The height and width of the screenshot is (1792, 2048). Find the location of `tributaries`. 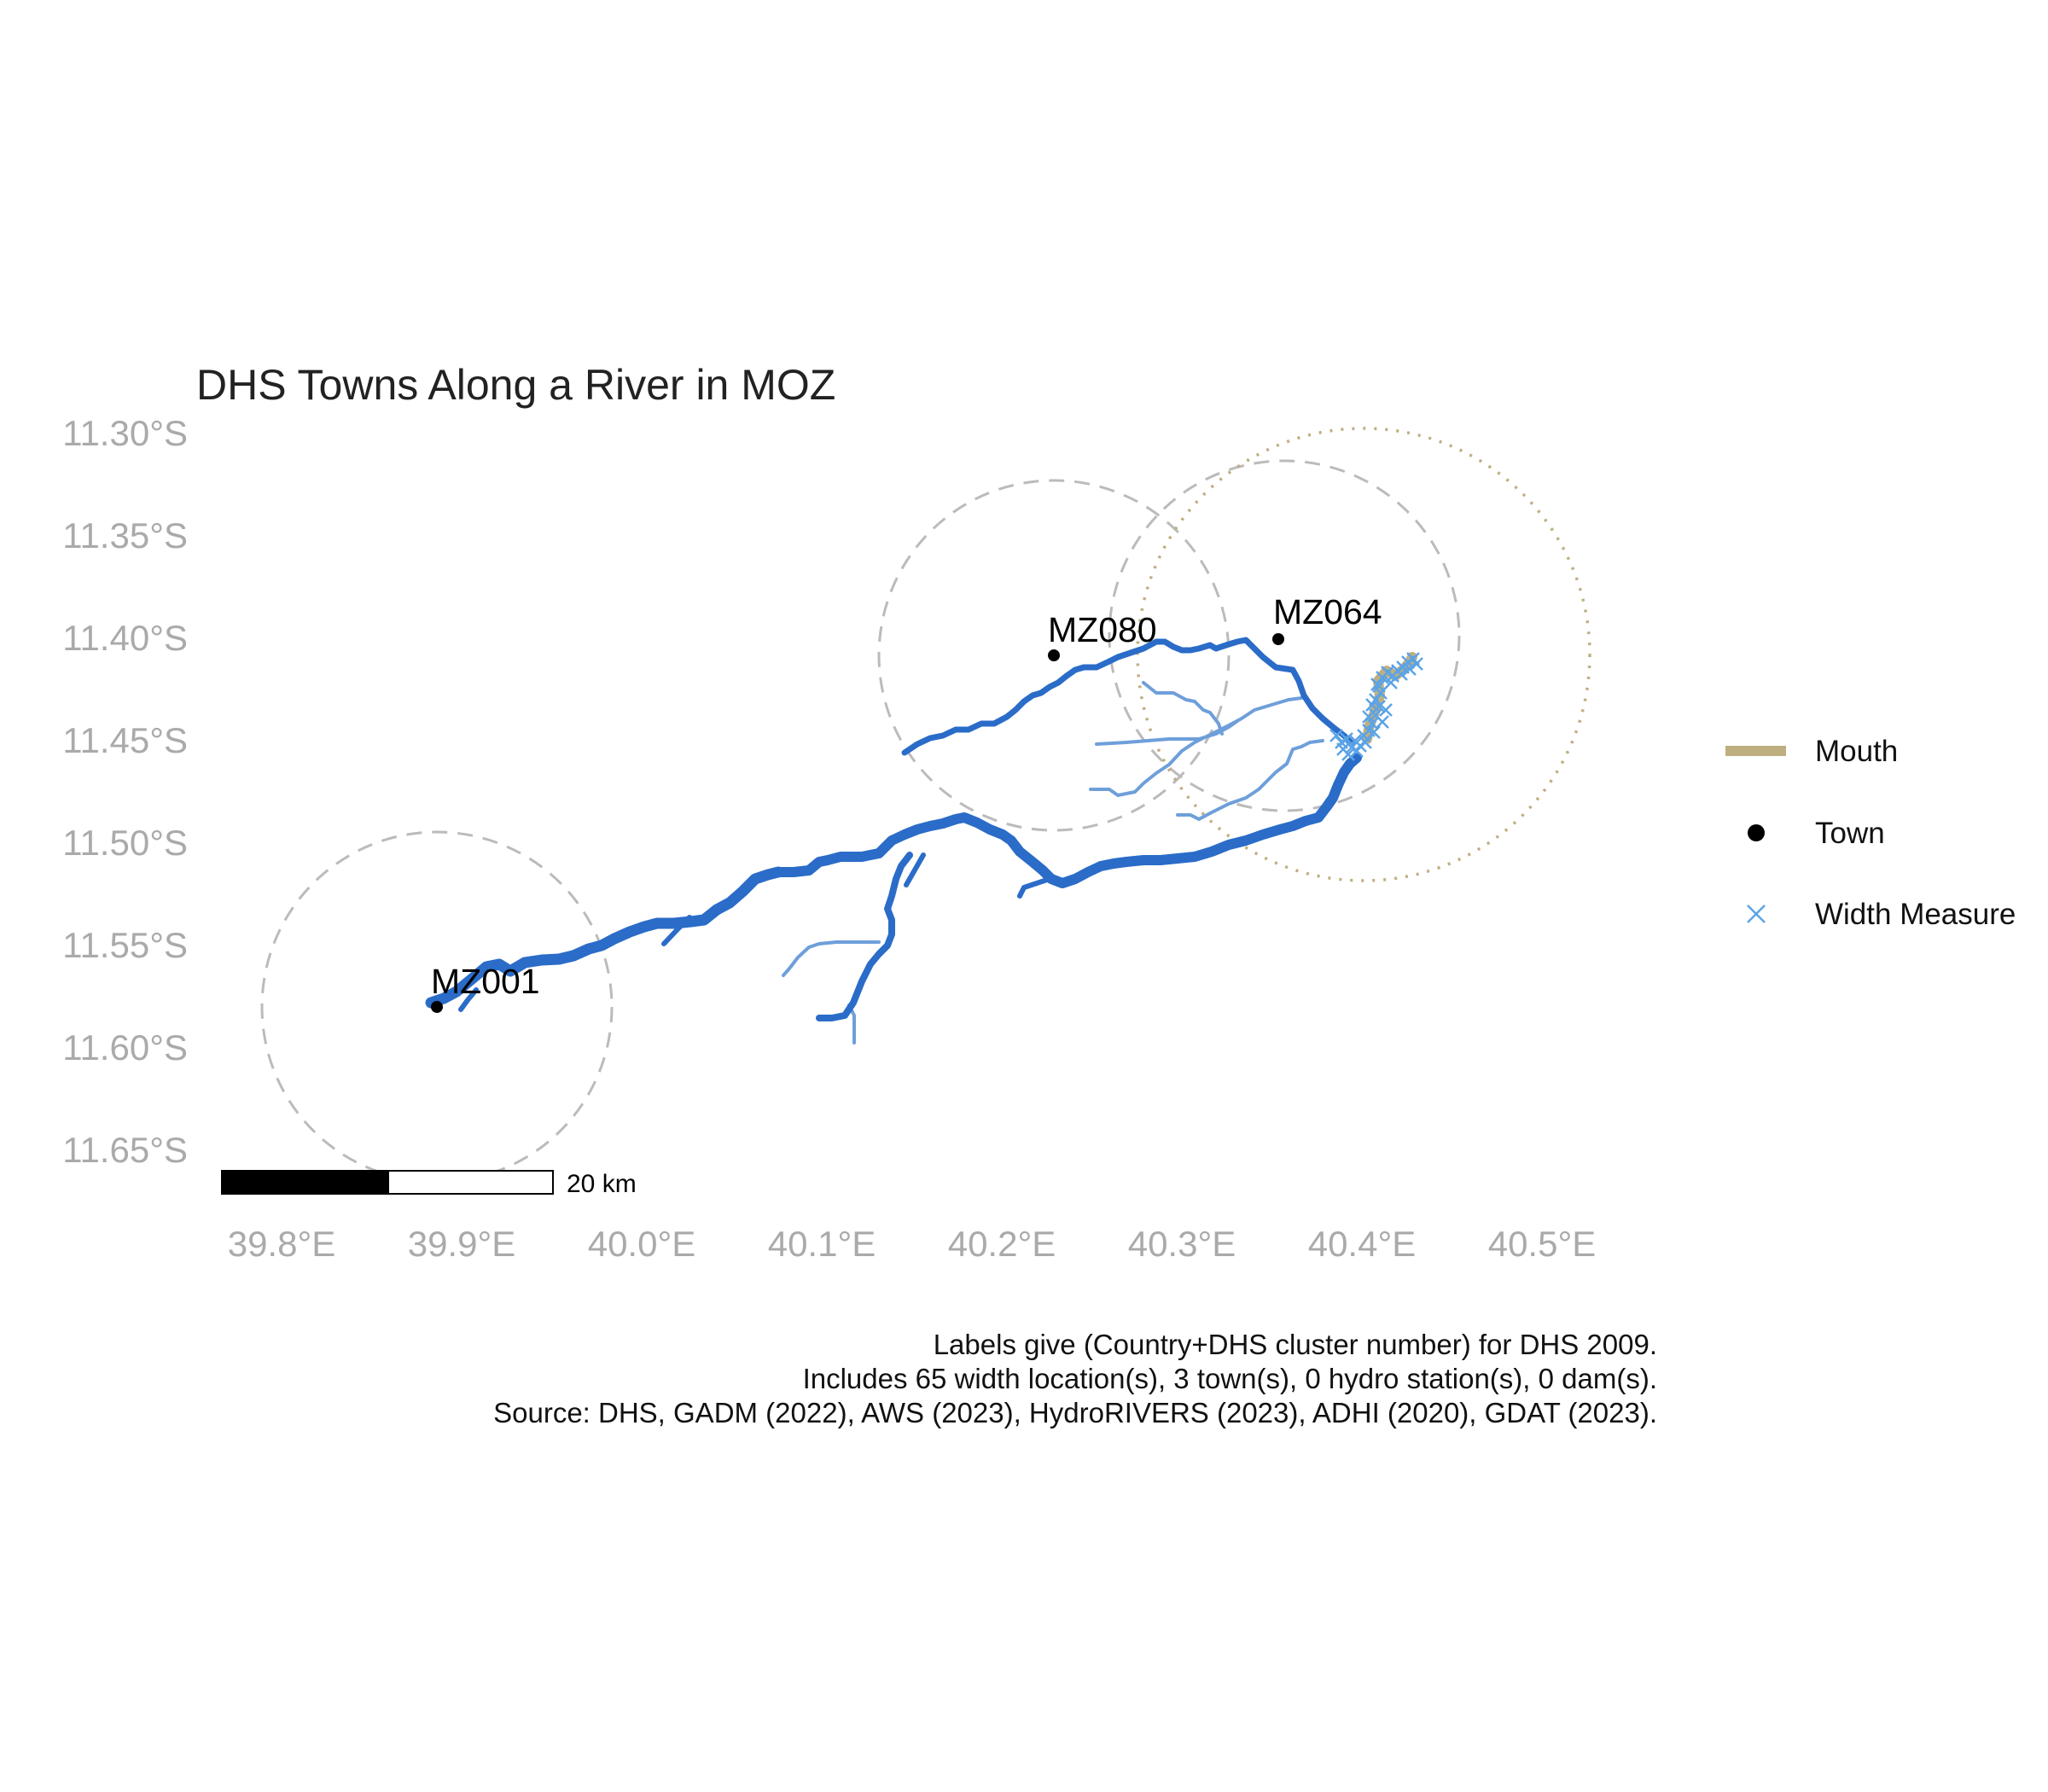

tributaries is located at coordinates (1053, 862).